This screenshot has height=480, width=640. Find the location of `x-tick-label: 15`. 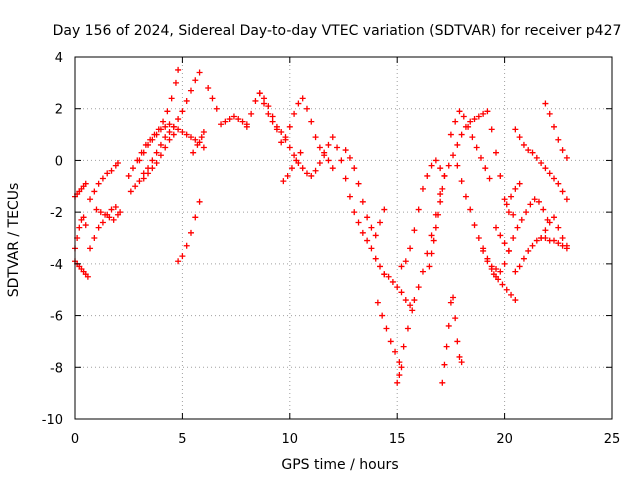

x-tick-label: 15 is located at coordinates (397, 439).